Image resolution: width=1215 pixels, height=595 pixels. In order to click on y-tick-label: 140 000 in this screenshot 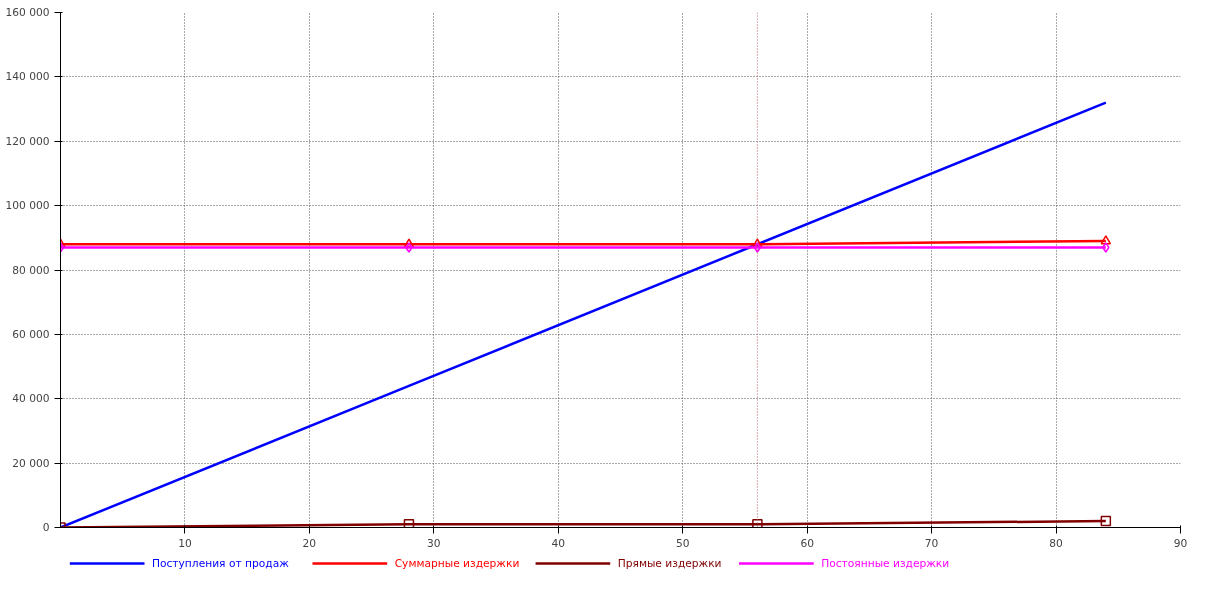, I will do `click(27, 77)`.